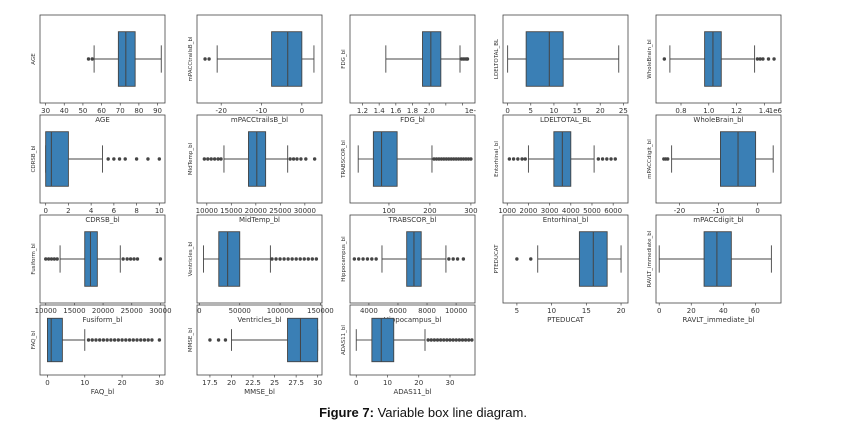  Describe the element at coordinates (102, 120) in the screenshot. I see `x-axis-label: AGE` at that location.